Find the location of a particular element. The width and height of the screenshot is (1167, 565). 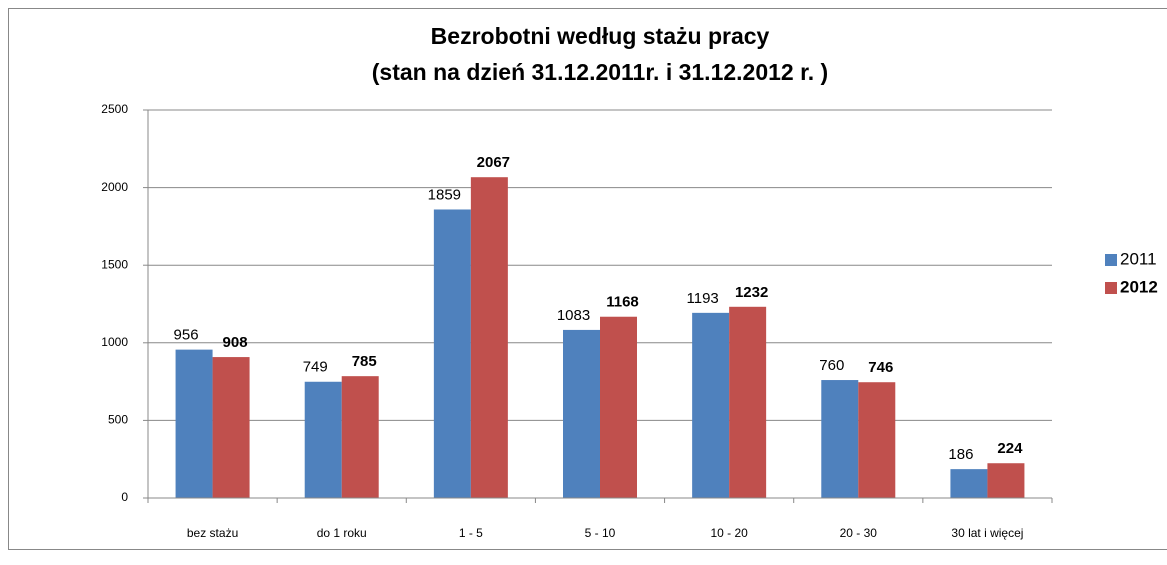

legend-label: 2011 is located at coordinates (1138, 258).